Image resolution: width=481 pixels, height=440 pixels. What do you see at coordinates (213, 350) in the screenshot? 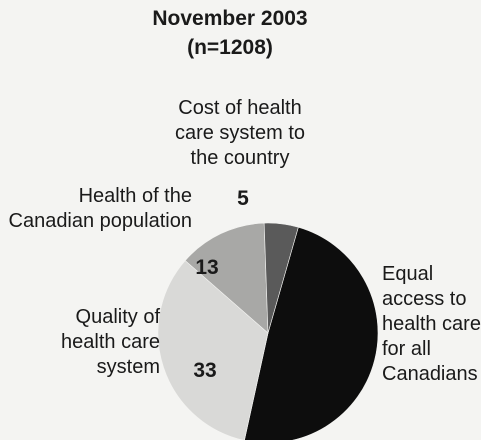
I see `pie-slice-quality` at bounding box center [213, 350].